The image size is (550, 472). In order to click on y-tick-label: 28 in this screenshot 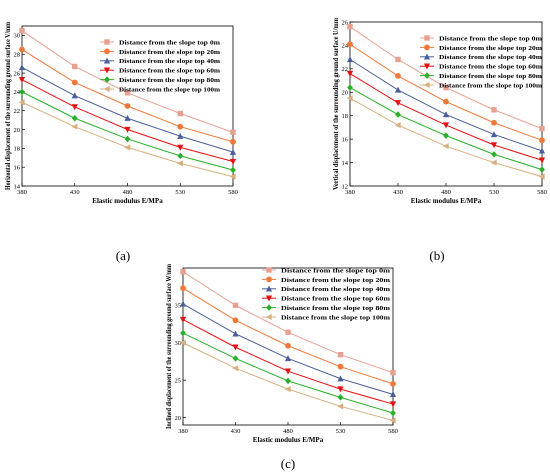, I will do `click(17, 55)`.